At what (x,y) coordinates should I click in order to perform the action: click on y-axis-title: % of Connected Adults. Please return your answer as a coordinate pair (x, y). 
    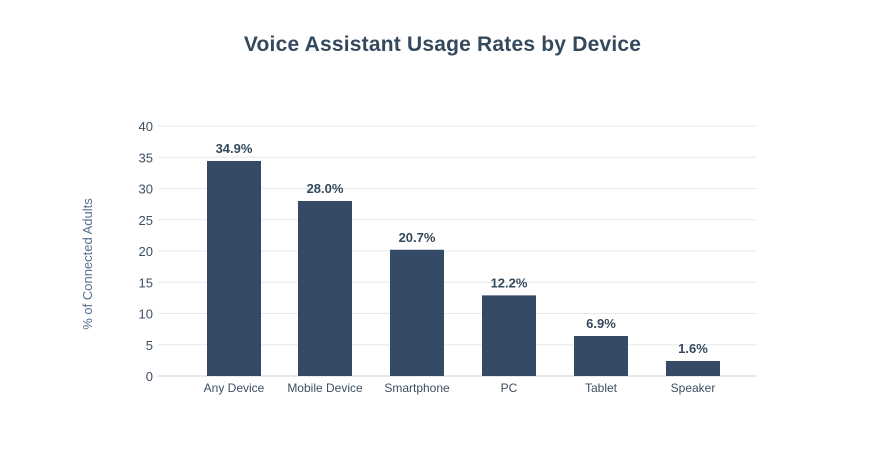
    Looking at the image, I should click on (87, 264).